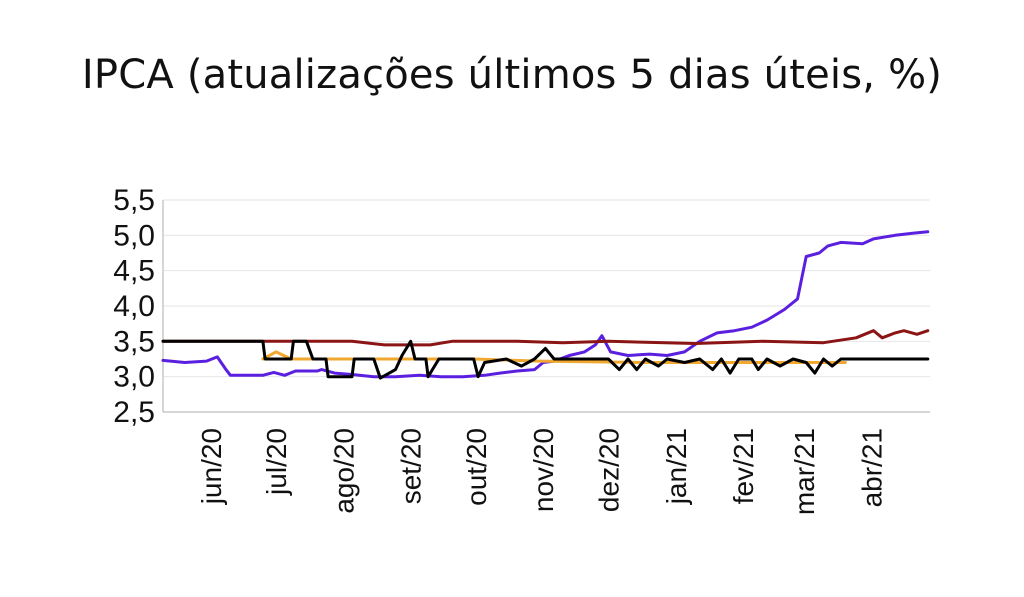  What do you see at coordinates (676, 466) in the screenshot?
I see `x-tick-label: jan/21` at bounding box center [676, 466].